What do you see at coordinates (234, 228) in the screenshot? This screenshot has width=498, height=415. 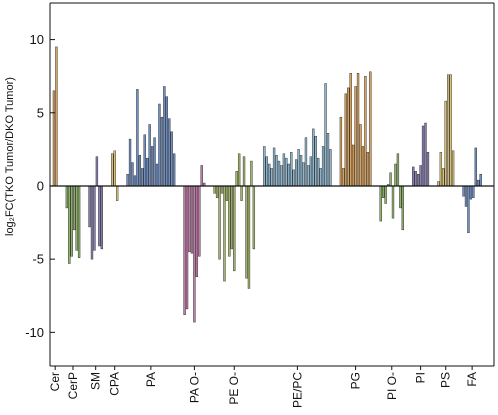 I see `bar-pe-o--8` at bounding box center [234, 228].